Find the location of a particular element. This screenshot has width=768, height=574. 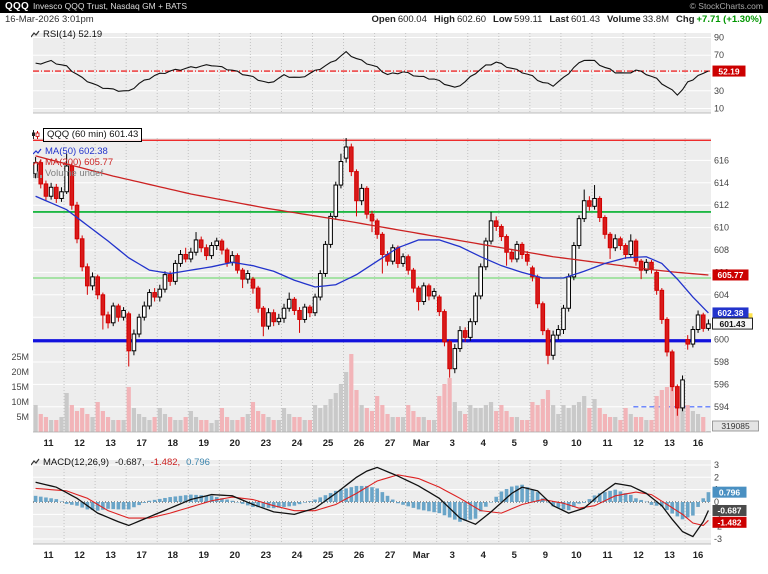

axis-value-box: 602.38 is located at coordinates (730, 313).